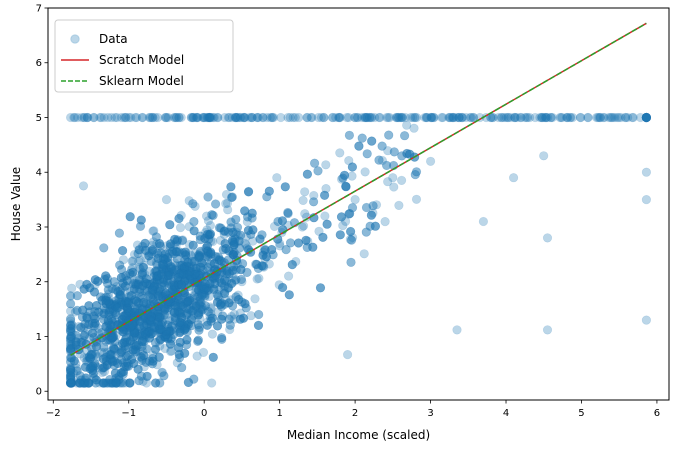  What do you see at coordinates (279, 413) in the screenshot?
I see `x-tick-label: 1` at bounding box center [279, 413].